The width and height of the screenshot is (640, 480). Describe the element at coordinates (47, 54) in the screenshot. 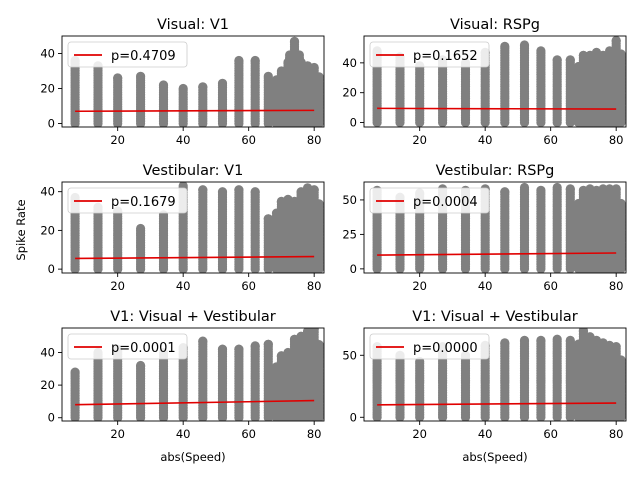

I see `y-tick-label: 40` at that location.